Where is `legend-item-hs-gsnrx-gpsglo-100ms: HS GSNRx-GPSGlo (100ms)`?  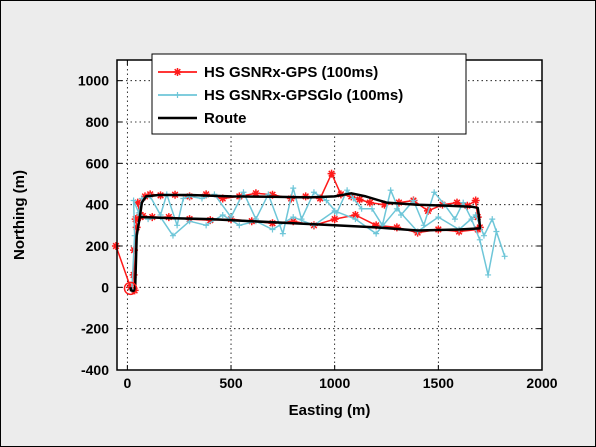
legend-item-hs-gsnrx-gpsglo-100ms: HS GSNRx-GPSGlo (100ms) is located at coordinates (280, 95).